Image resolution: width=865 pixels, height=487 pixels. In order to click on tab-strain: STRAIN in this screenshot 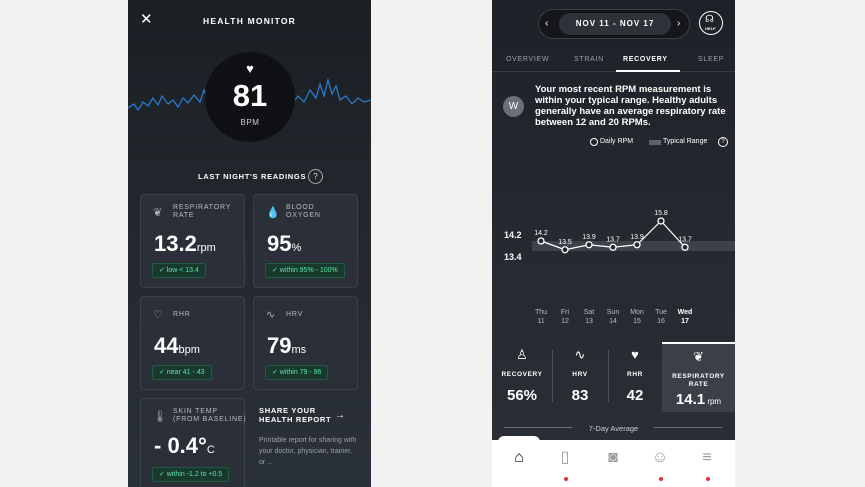, I will do `click(589, 59)`.